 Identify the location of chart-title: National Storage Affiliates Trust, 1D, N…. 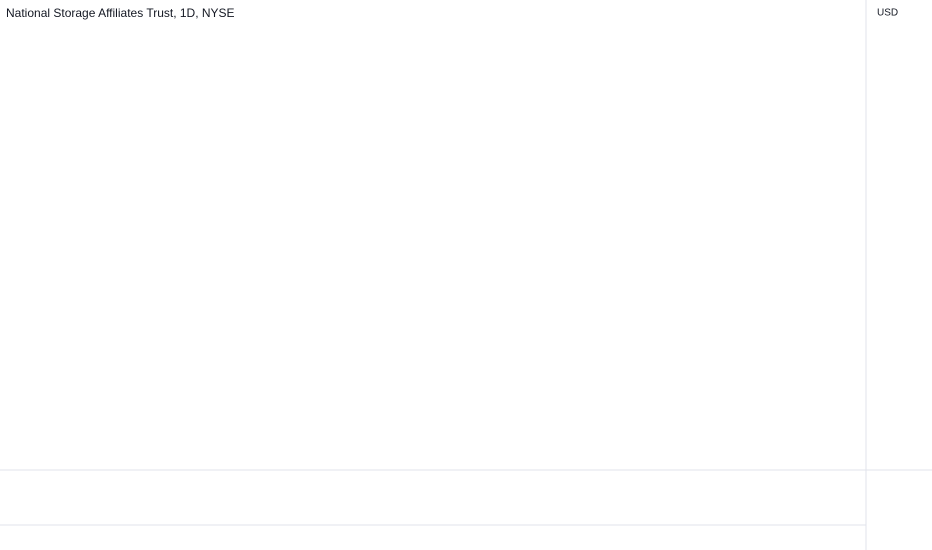
(120, 13).